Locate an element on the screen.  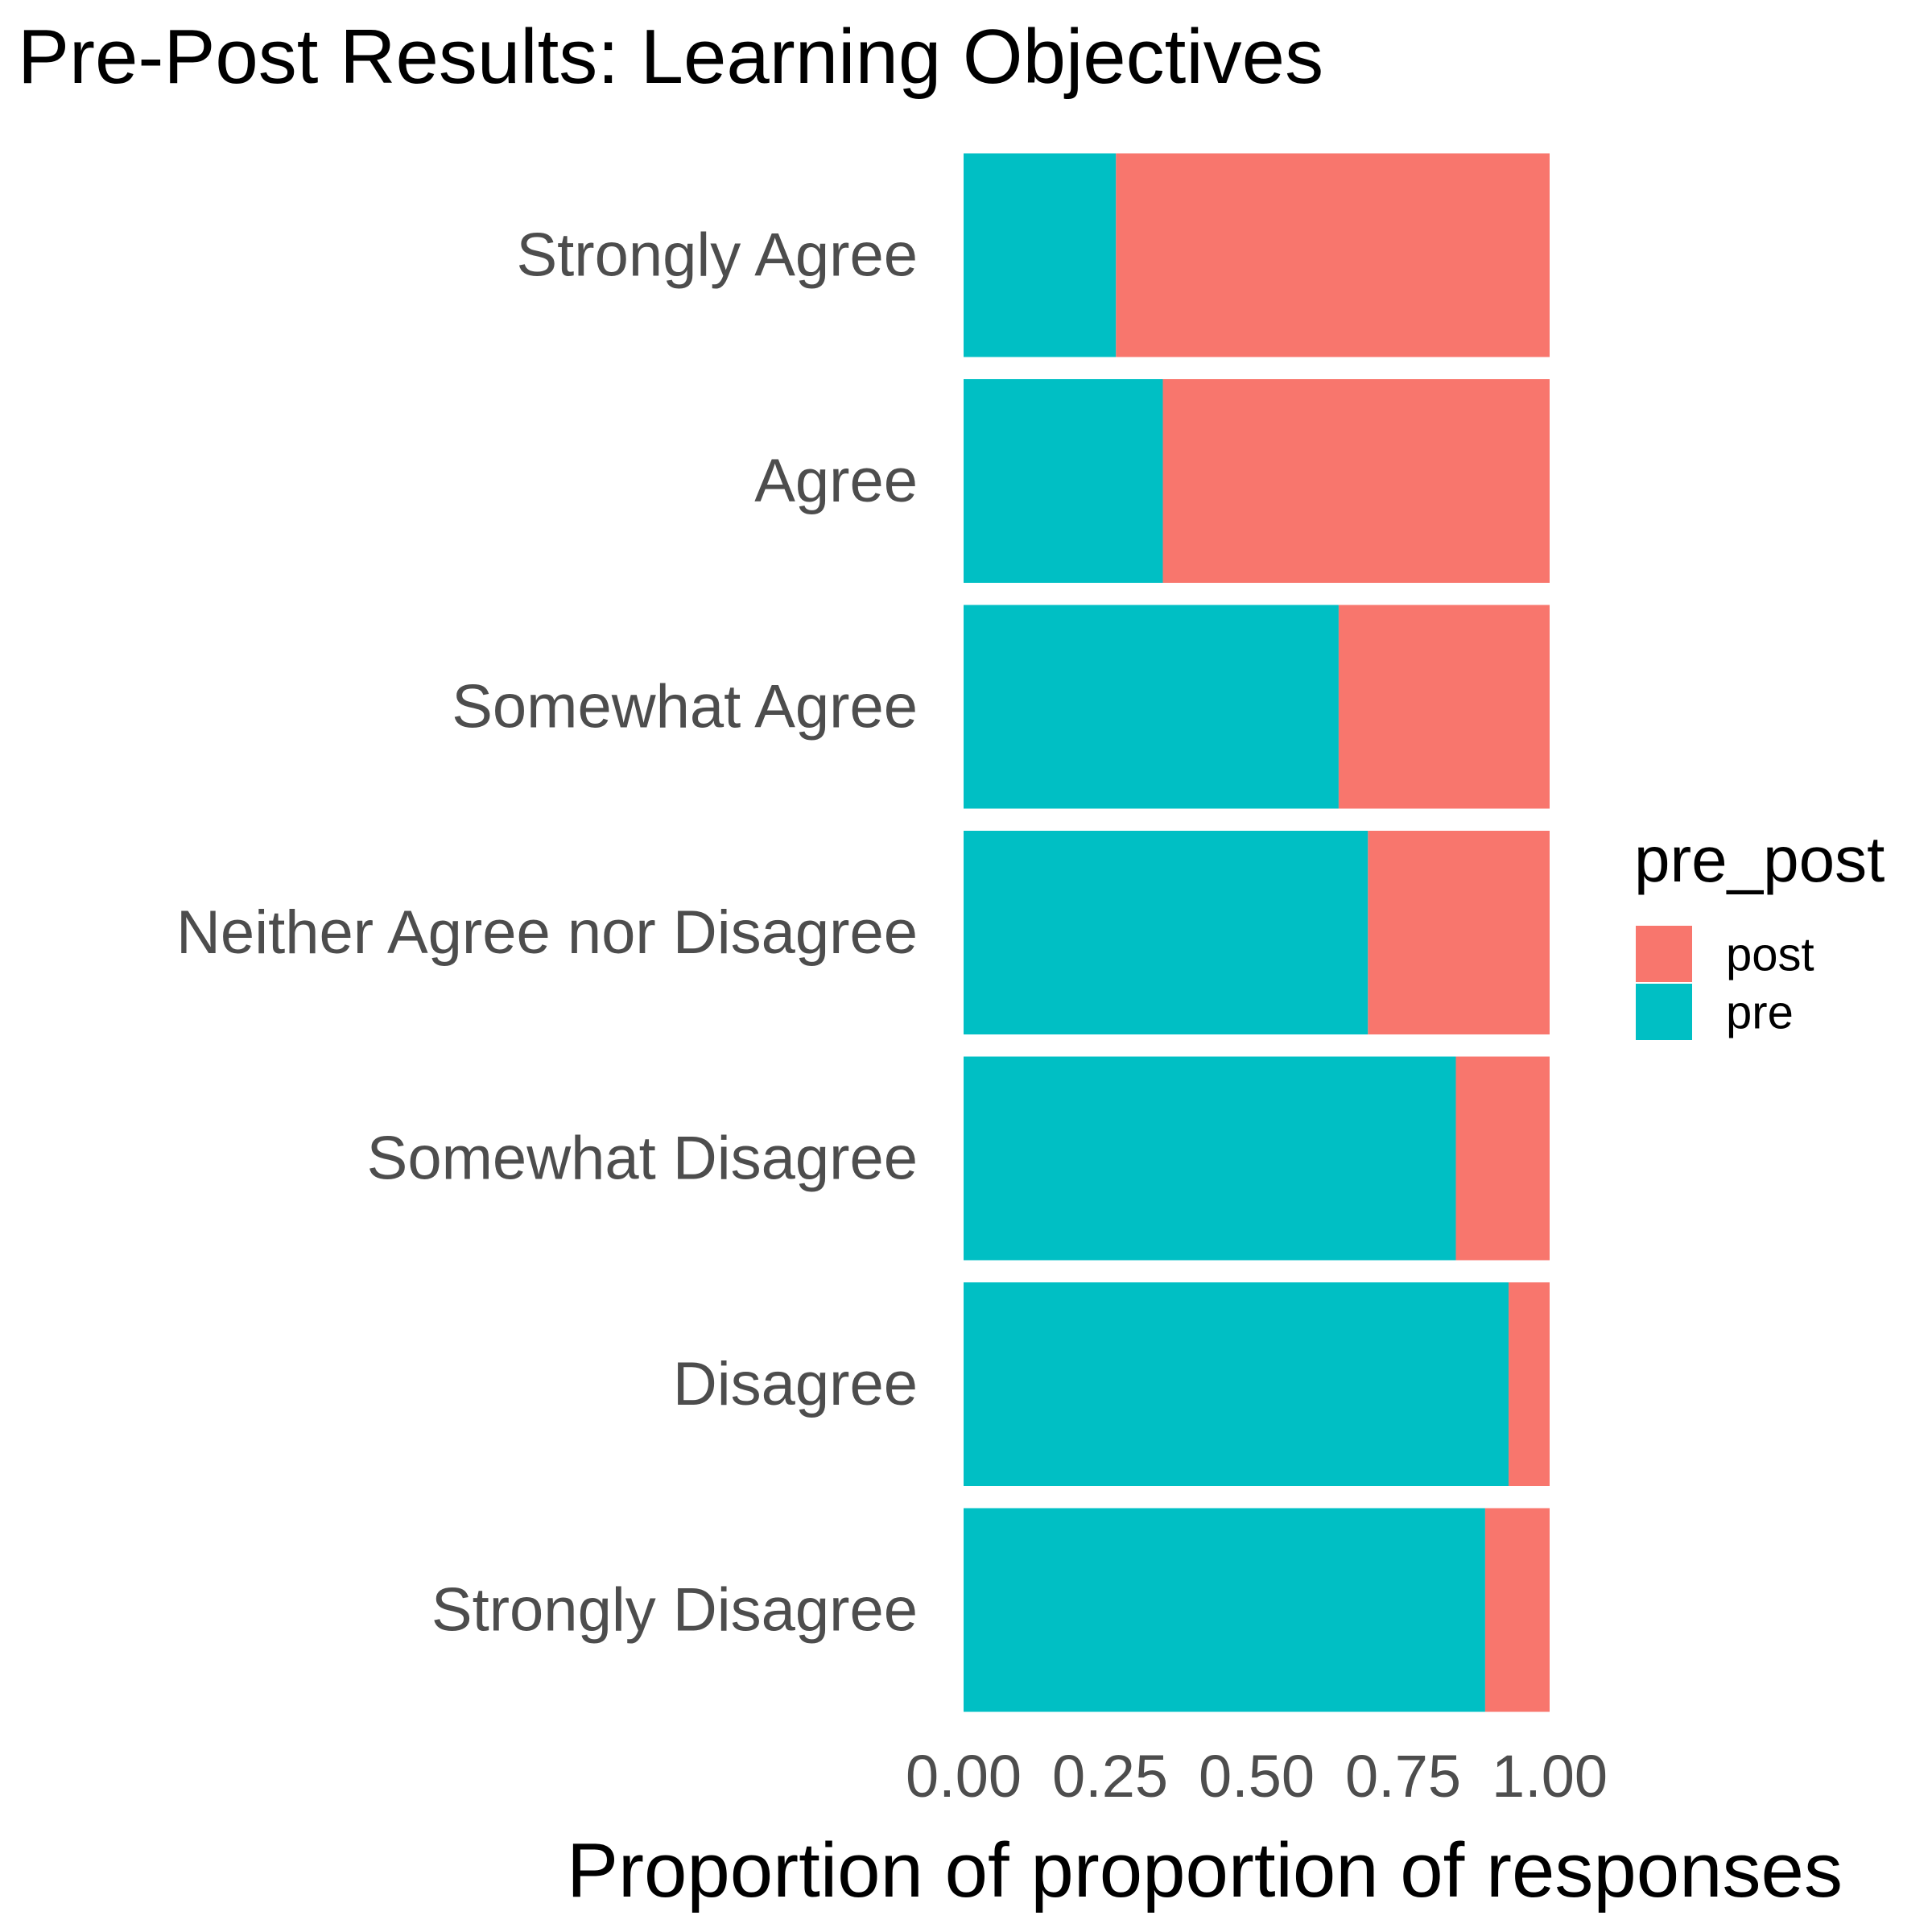
bar-disagree-post is located at coordinates (1529, 1384).